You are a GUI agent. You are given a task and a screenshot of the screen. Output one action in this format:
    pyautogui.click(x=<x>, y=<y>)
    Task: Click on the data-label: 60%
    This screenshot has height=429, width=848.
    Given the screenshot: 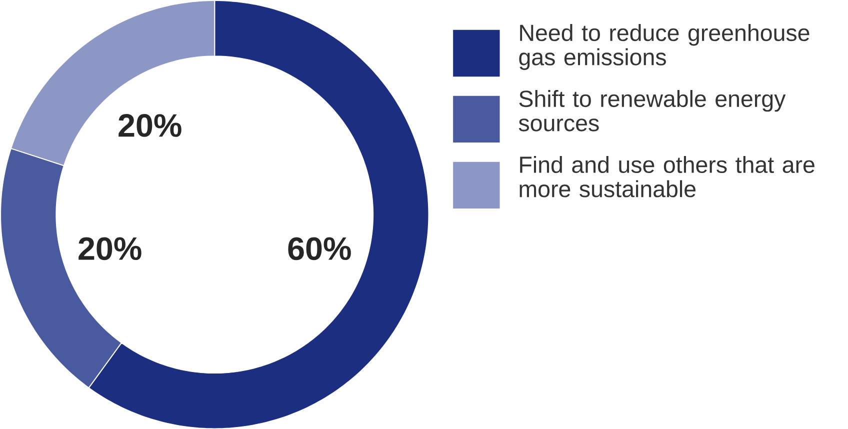 What is the action you would take?
    pyautogui.click(x=319, y=248)
    